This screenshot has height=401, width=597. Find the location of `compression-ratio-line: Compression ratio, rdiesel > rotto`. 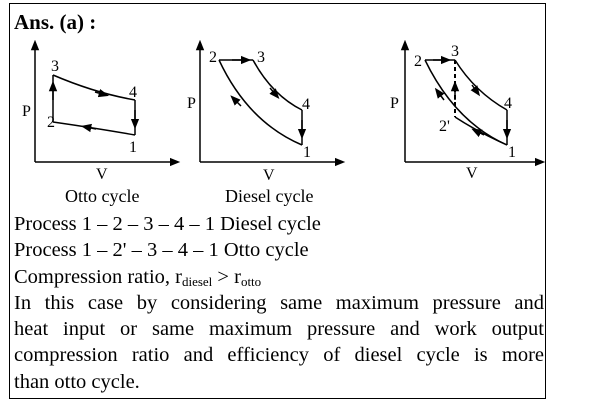

compression-ratio-line: Compression ratio, rdiesel > rotto is located at coordinates (279, 277).